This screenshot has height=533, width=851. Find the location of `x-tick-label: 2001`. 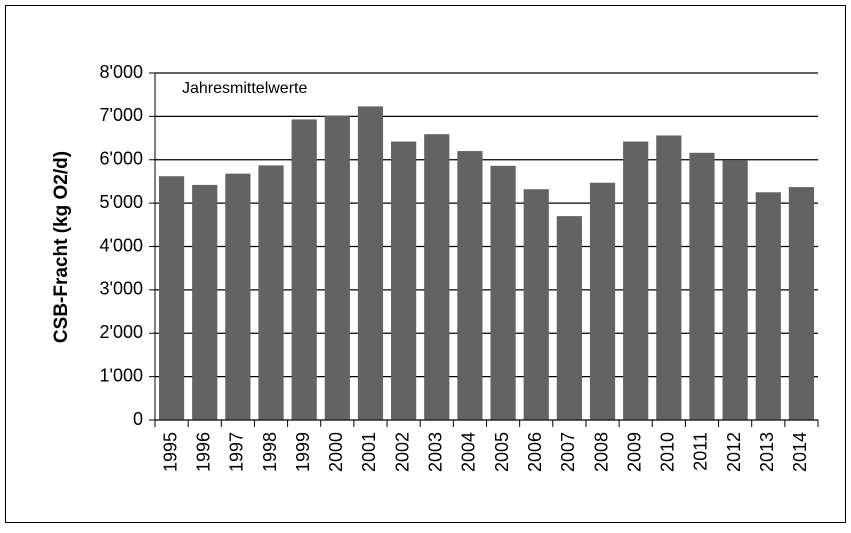

x-tick-label: 2001 is located at coordinates (369, 452).